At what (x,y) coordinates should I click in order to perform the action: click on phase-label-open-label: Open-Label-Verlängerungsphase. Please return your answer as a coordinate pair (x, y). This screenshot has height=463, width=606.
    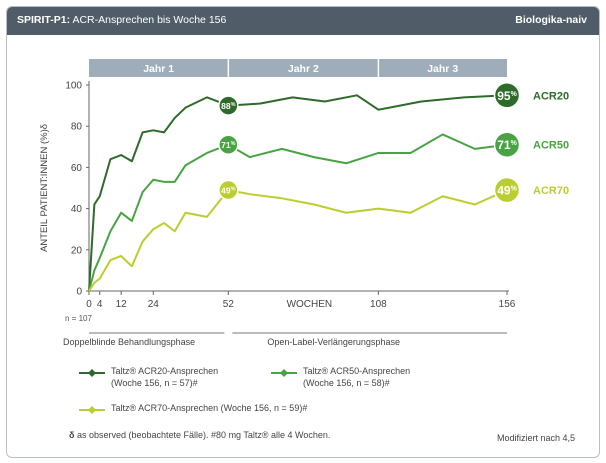
    Looking at the image, I should click on (333, 342).